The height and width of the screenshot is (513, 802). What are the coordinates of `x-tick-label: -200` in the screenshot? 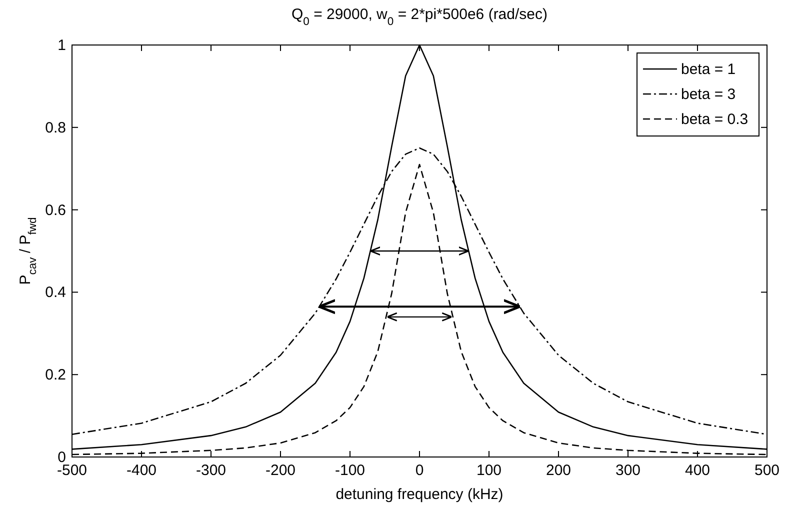 It's located at (280, 470).